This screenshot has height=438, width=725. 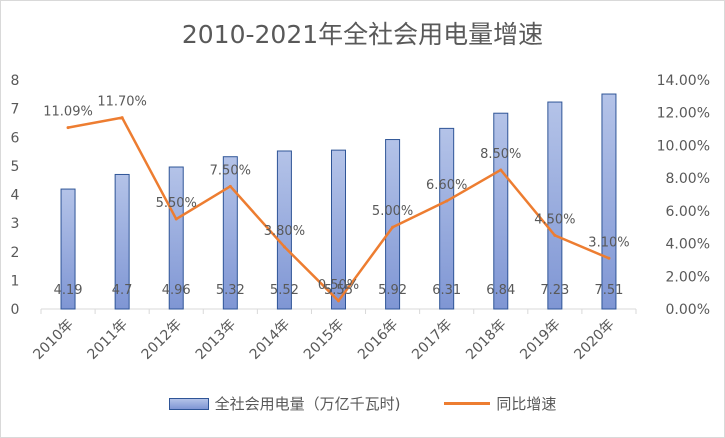 I want to click on line-data-label: 0.50%, so click(x=338, y=285).